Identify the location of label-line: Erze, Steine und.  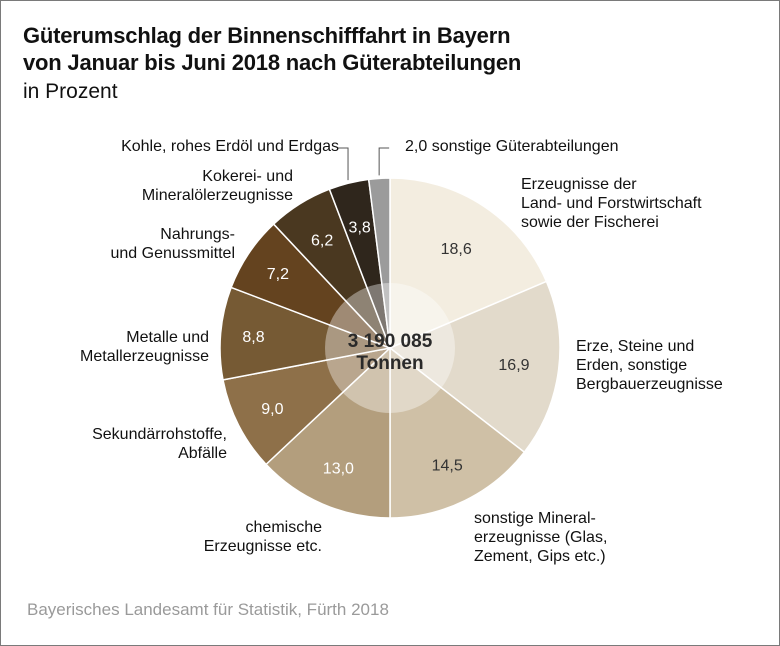
(635, 346).